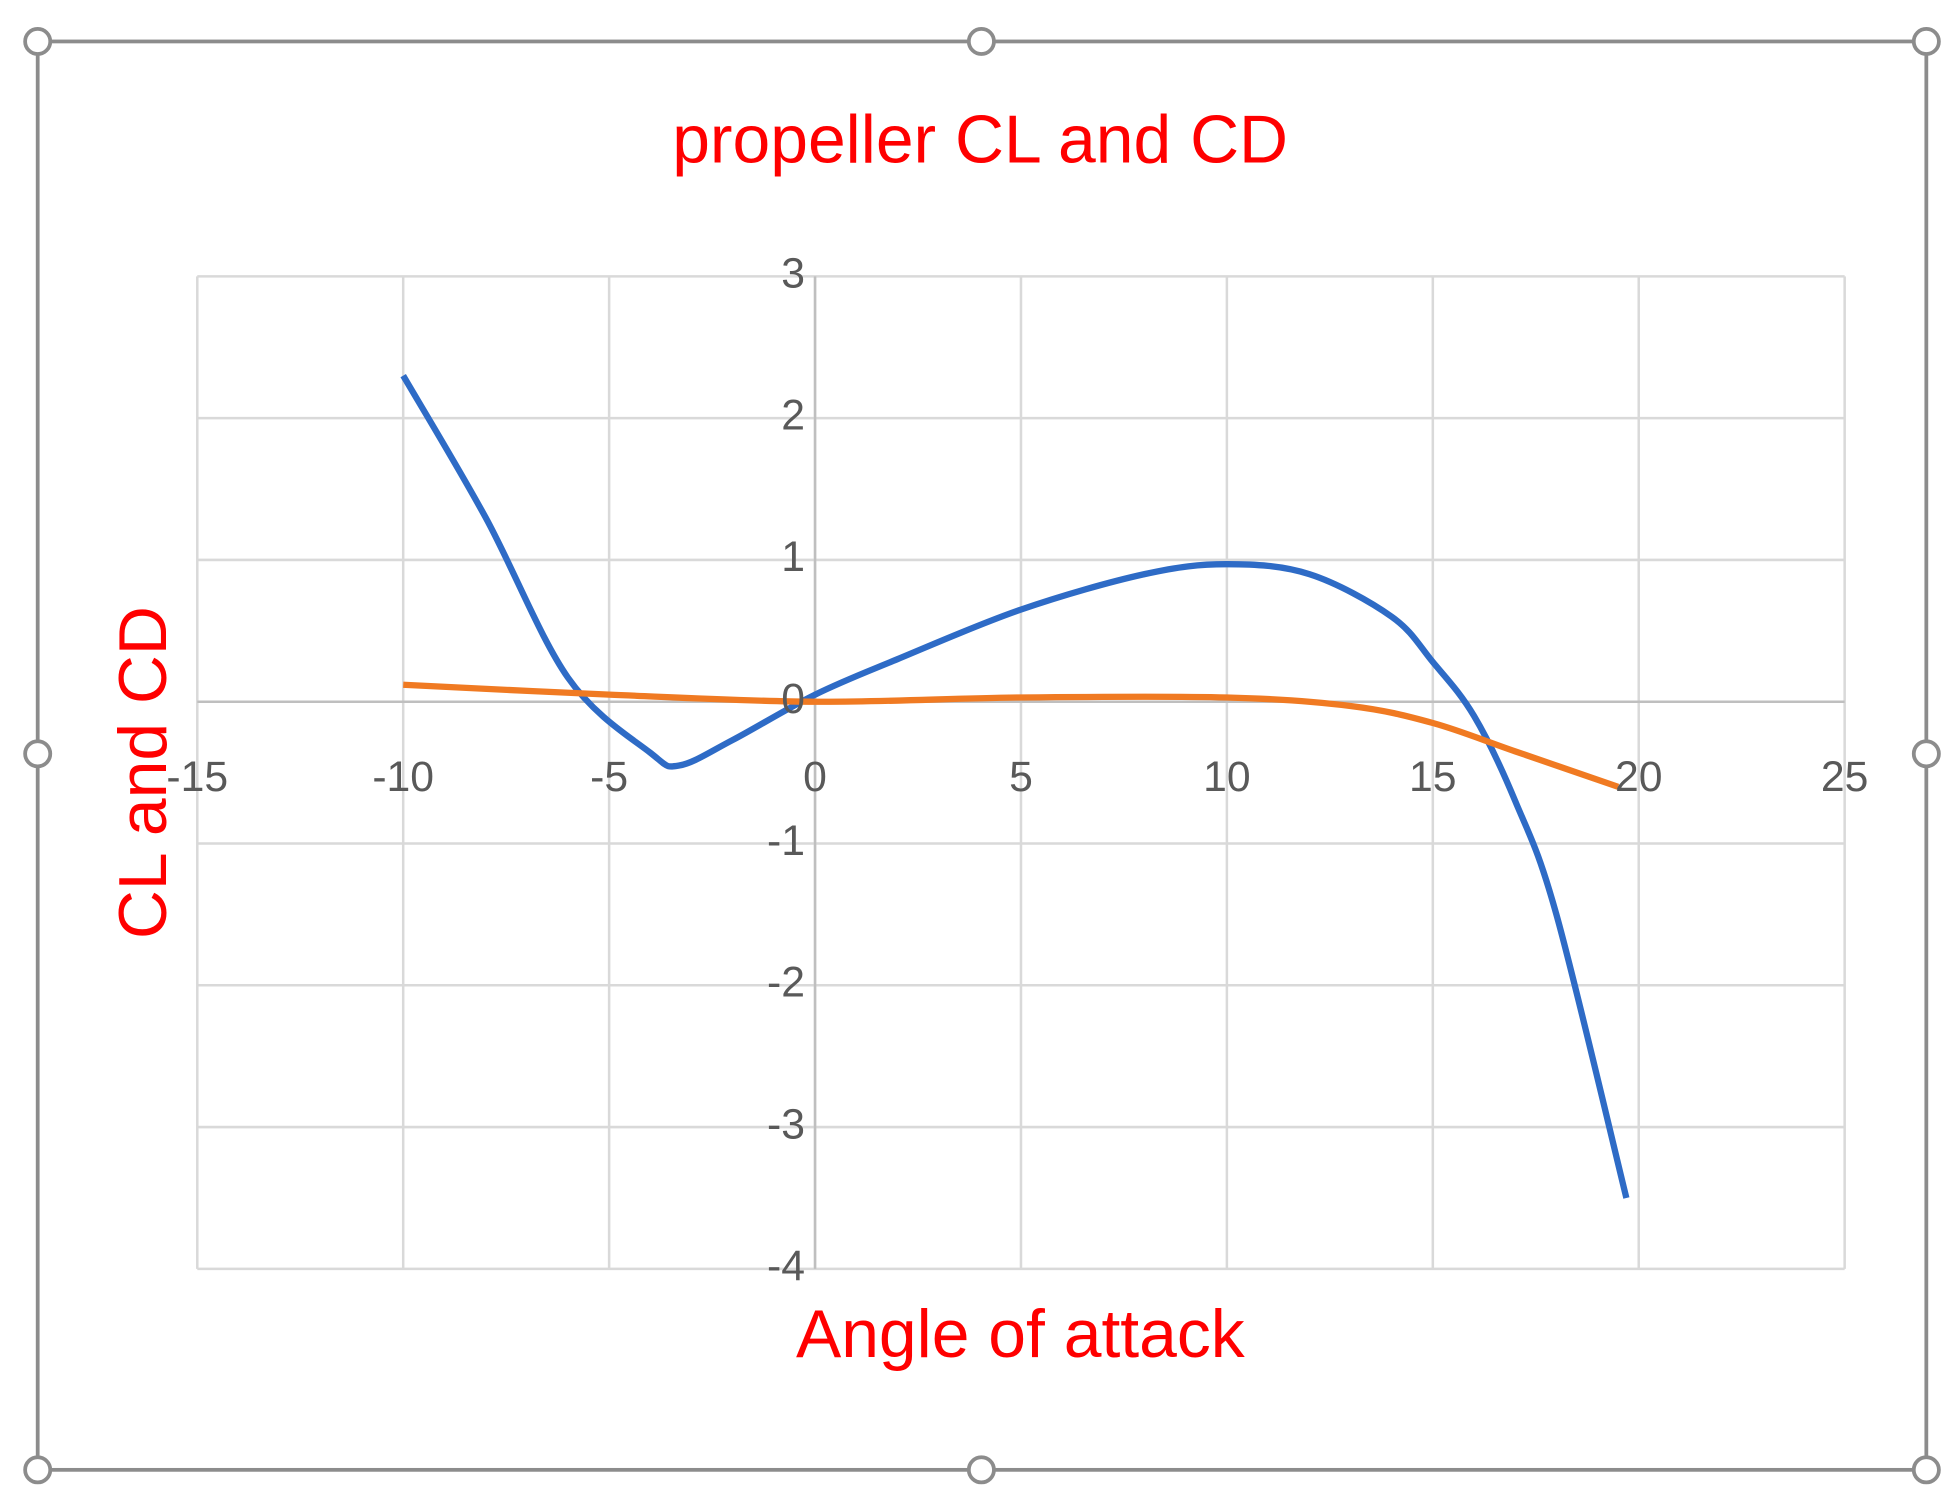 The height and width of the screenshot is (1500, 1959). Describe the element at coordinates (980, 139) in the screenshot. I see `chart-title: propeller CL and CD` at that location.